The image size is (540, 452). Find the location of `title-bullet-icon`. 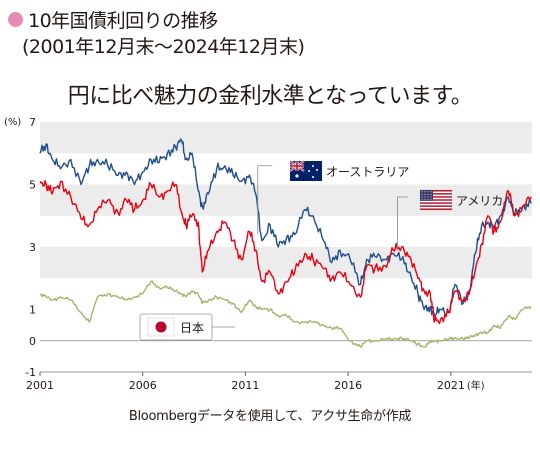

title-bullet-icon is located at coordinates (15, 19).